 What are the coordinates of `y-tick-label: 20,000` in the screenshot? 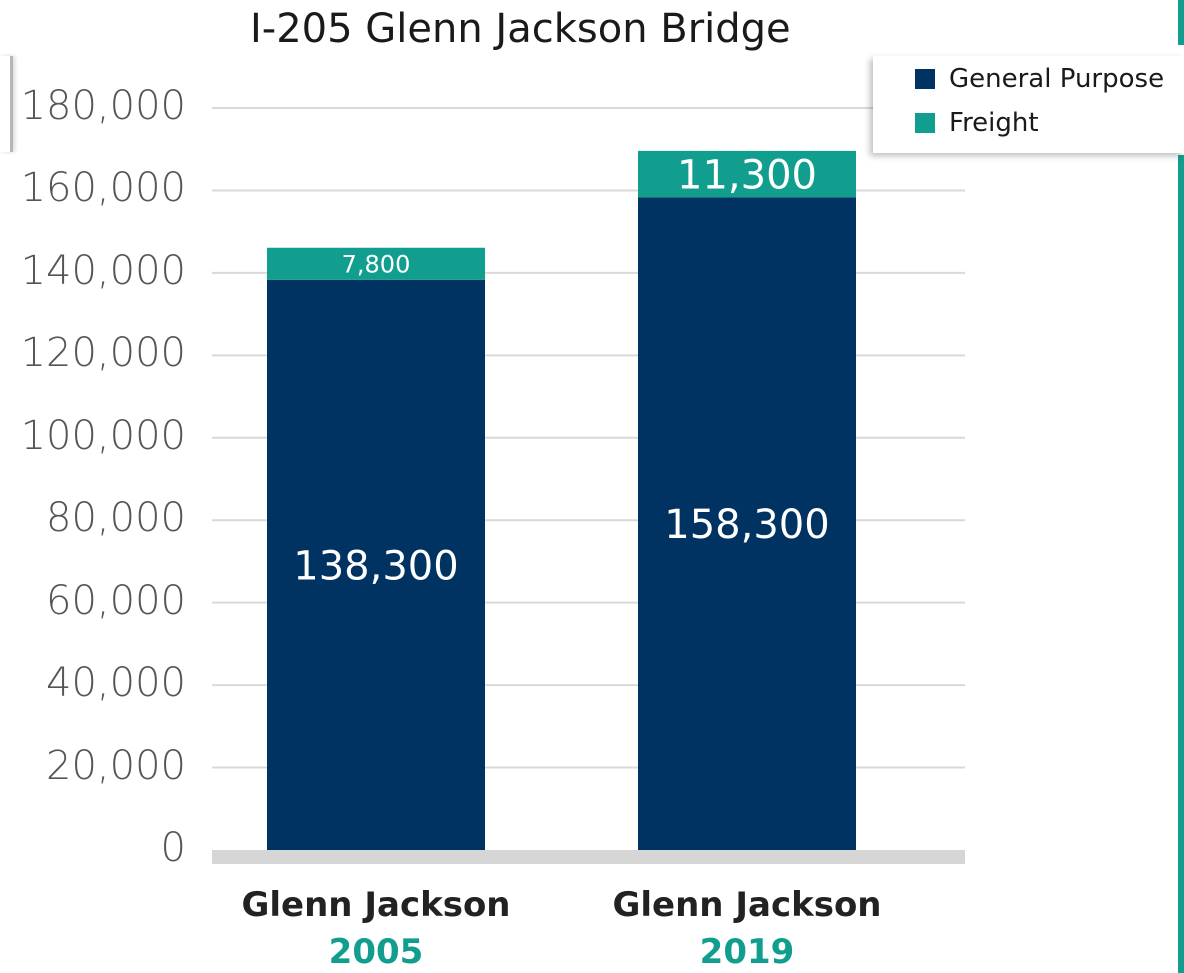 It's located at (116, 765).